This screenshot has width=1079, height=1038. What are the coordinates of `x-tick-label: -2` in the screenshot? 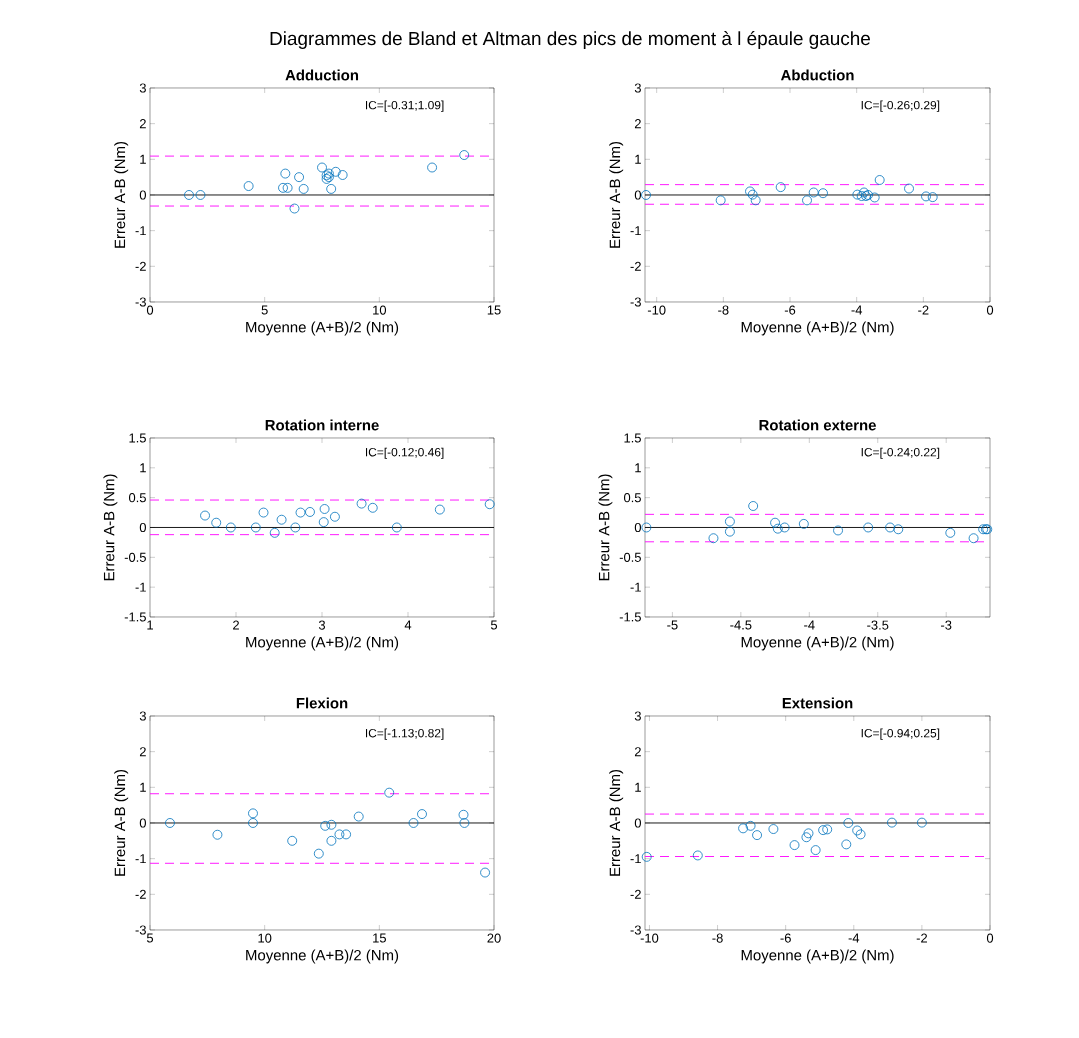 It's located at (923, 310).